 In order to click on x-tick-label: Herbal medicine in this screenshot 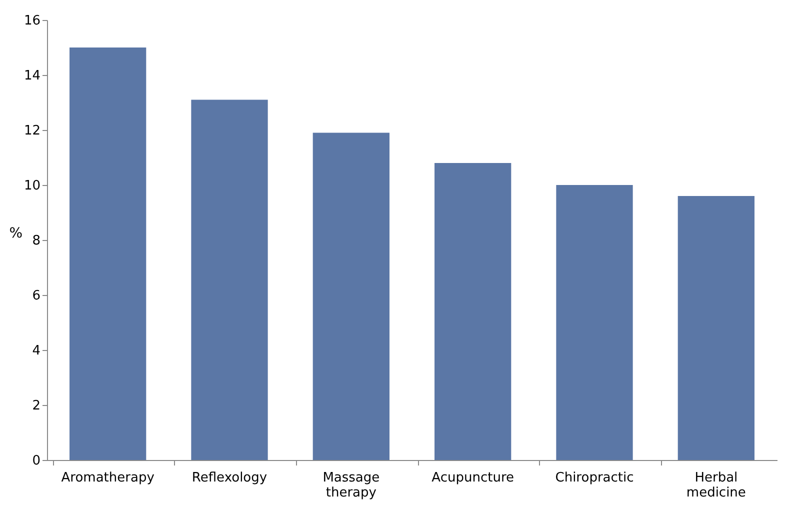, I will do `click(716, 485)`.